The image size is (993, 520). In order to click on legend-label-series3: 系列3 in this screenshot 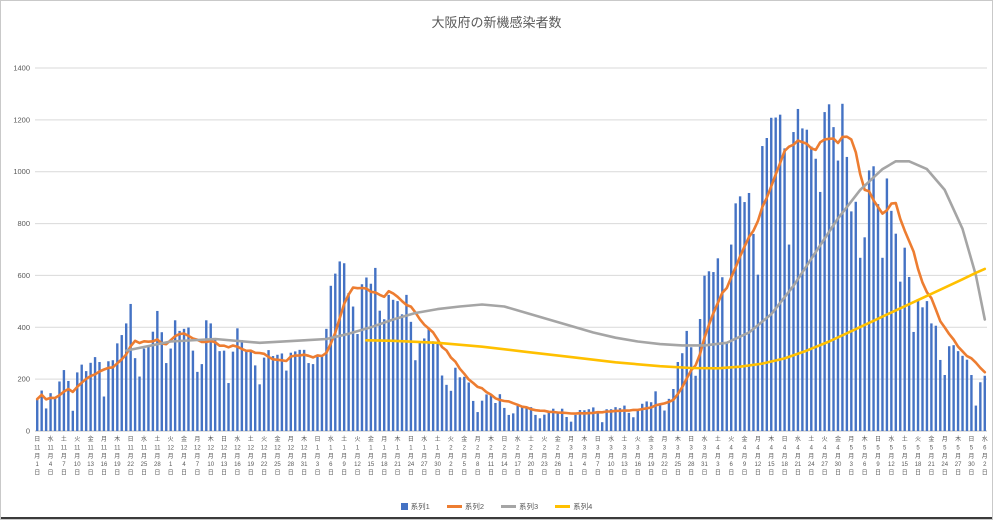, I will do `click(529, 506)`.